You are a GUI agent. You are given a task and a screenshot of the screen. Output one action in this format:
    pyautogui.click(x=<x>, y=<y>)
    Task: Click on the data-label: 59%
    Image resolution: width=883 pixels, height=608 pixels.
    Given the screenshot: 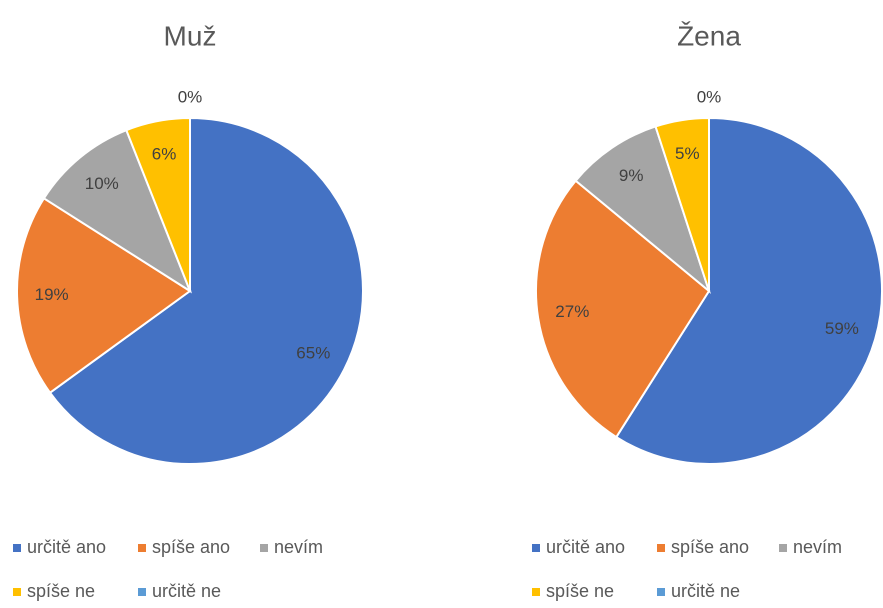 What is the action you would take?
    pyautogui.click(x=842, y=328)
    